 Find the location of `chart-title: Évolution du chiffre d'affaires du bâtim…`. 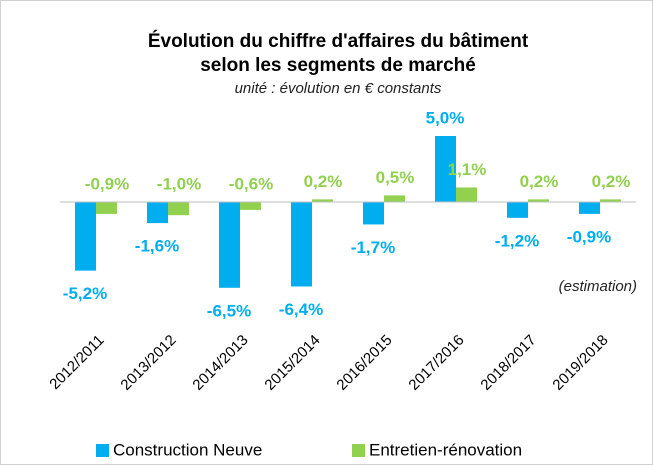

chart-title: Évolution du chiffre d'affaires du bâtim… is located at coordinates (338, 41).